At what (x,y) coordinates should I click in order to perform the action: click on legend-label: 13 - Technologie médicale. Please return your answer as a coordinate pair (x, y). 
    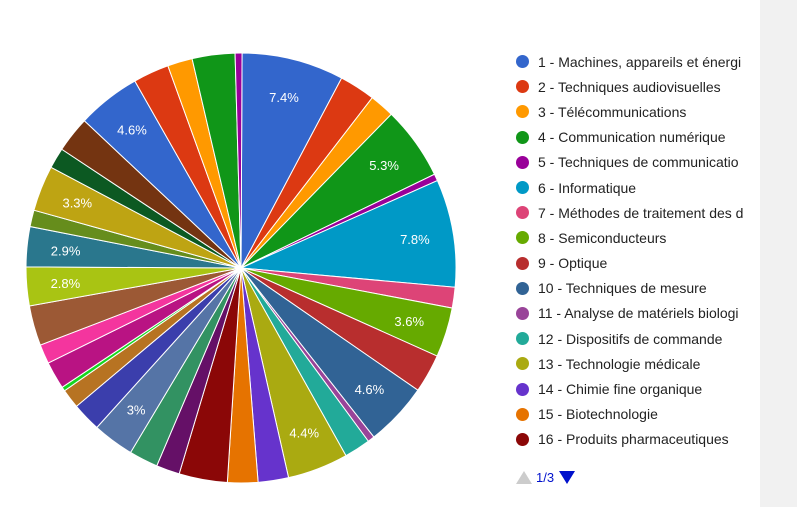
    Looking at the image, I should click on (619, 363).